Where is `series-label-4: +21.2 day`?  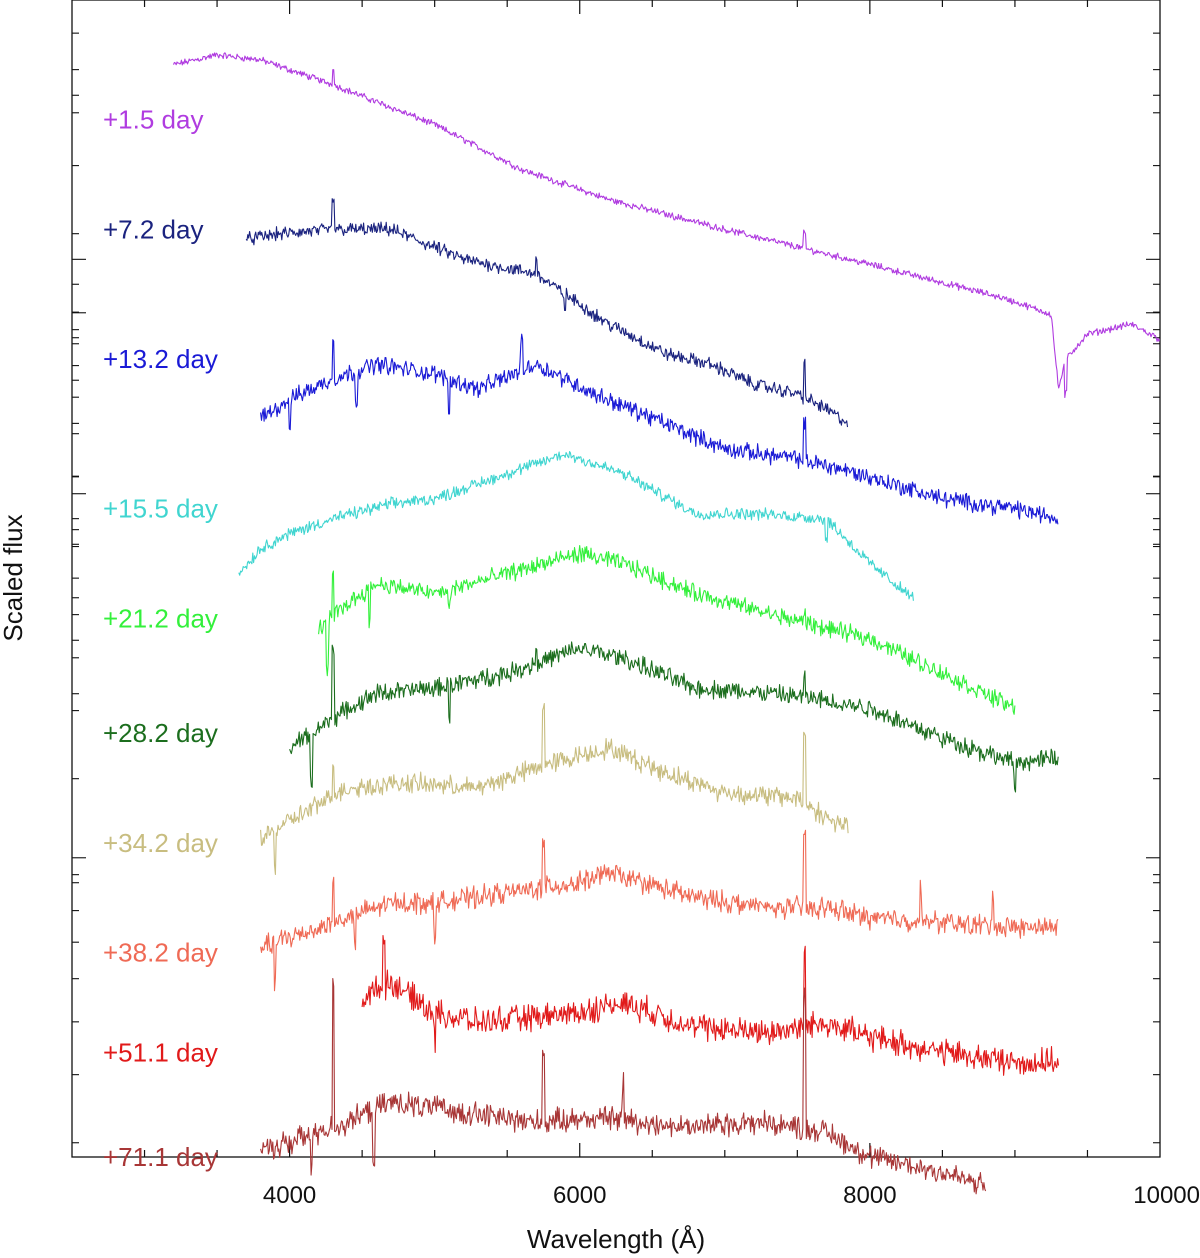
series-label-4: +21.2 day is located at coordinates (160, 618).